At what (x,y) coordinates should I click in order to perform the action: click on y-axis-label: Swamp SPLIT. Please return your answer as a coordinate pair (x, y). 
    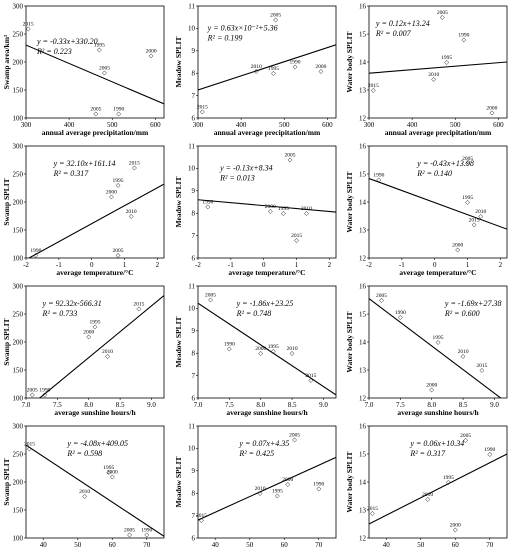
    Looking at the image, I should click on (6, 481).